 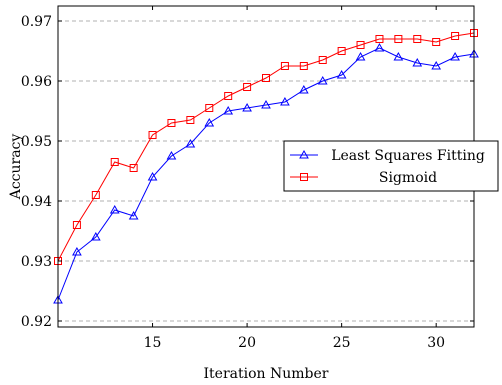 I want to click on x-tick-label: 30, so click(x=436, y=343).